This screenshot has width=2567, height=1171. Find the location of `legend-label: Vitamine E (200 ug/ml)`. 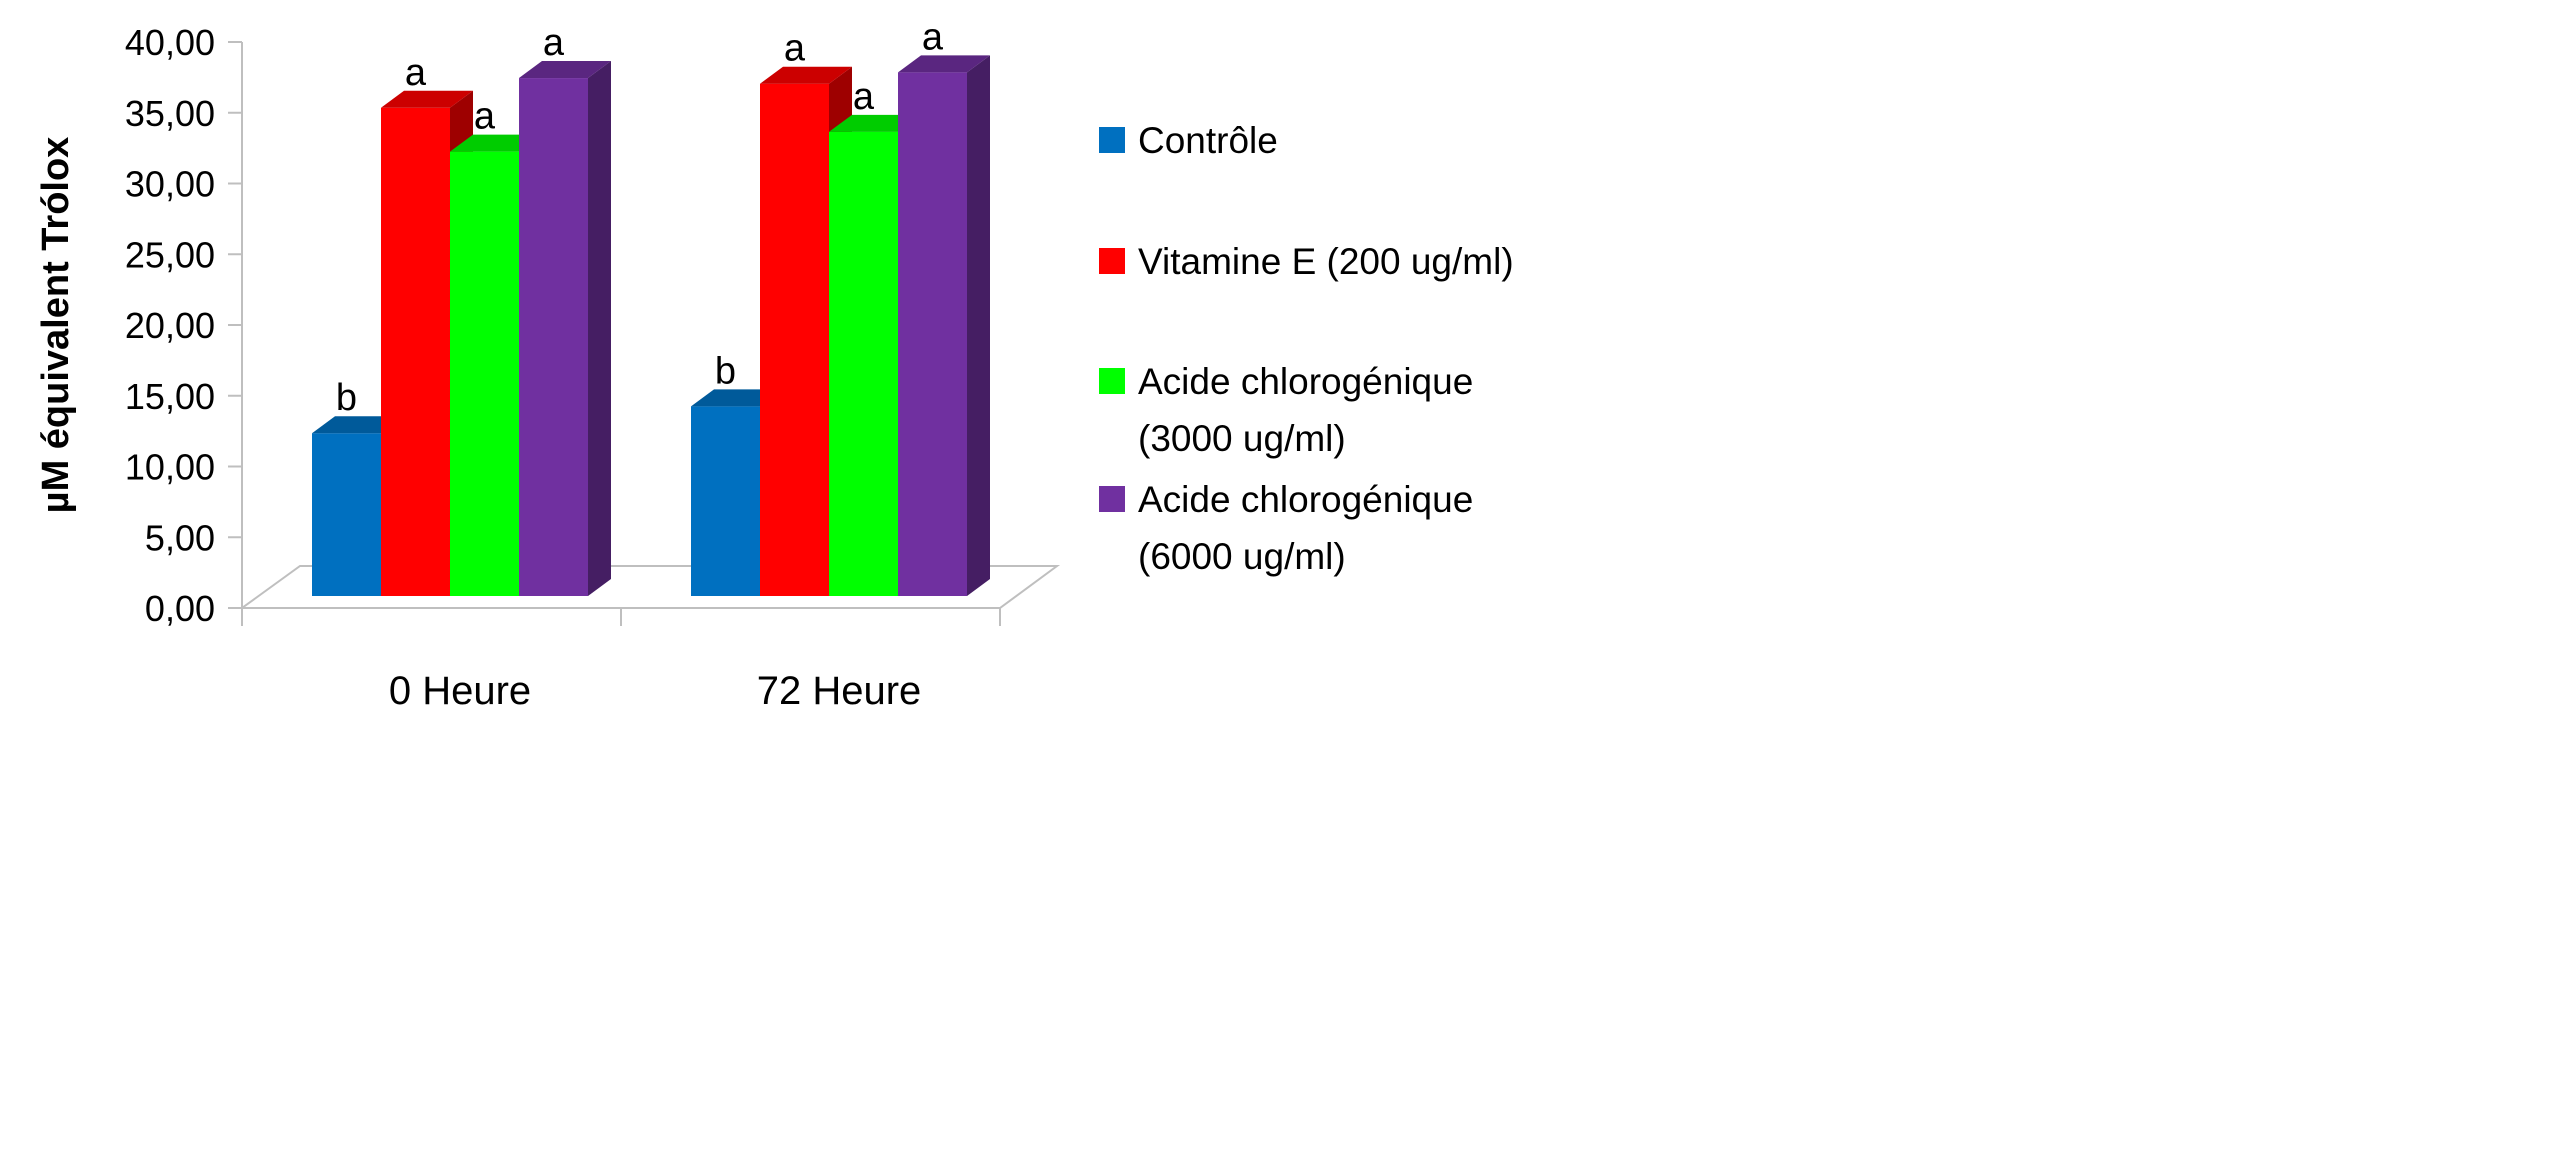

legend-label: Vitamine E (200 ug/ml) is located at coordinates (1326, 261).